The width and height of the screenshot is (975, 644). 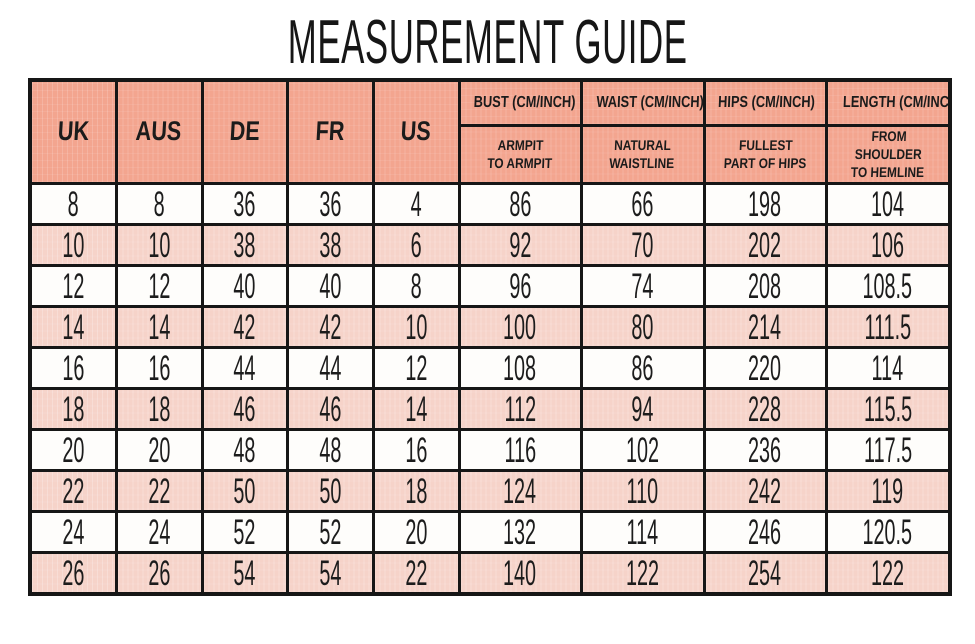 I want to click on cell-value: 6, so click(x=416, y=244).